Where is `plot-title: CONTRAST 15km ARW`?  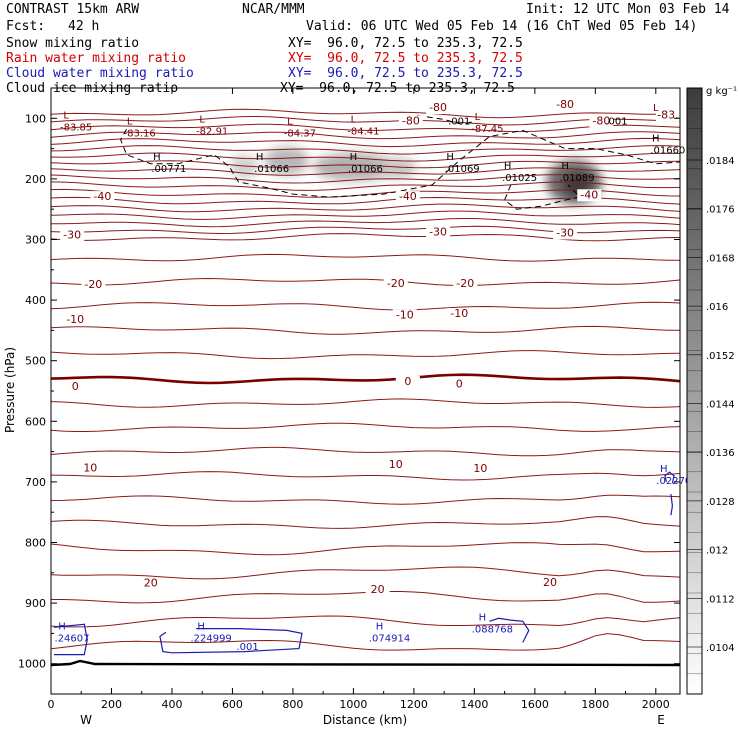
plot-title: CONTRAST 15km ARW is located at coordinates (73, 9).